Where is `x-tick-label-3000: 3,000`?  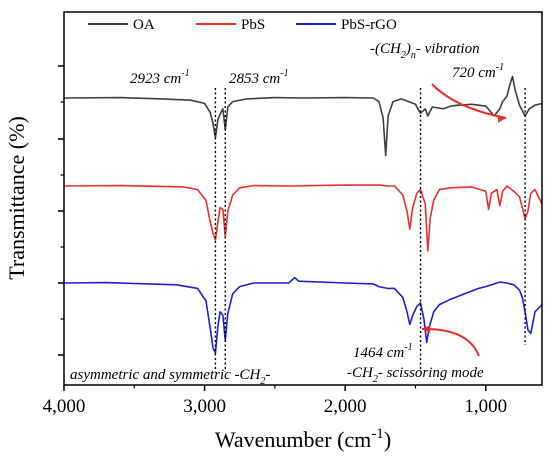
x-tick-label-3000: 3,000 is located at coordinates (204, 406).